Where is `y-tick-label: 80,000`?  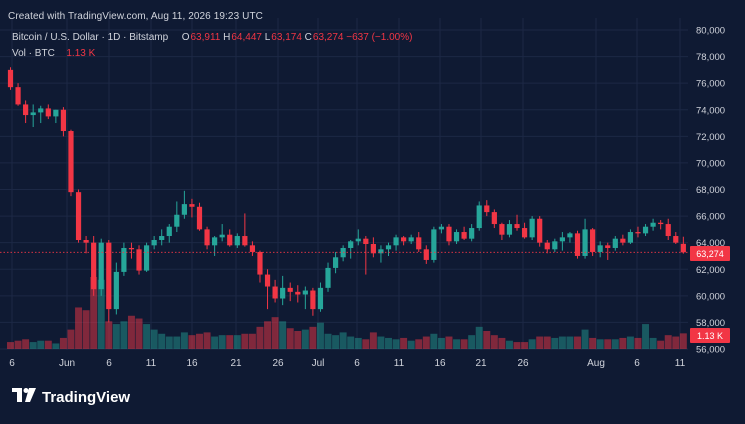 y-tick-label: 80,000 is located at coordinates (710, 31).